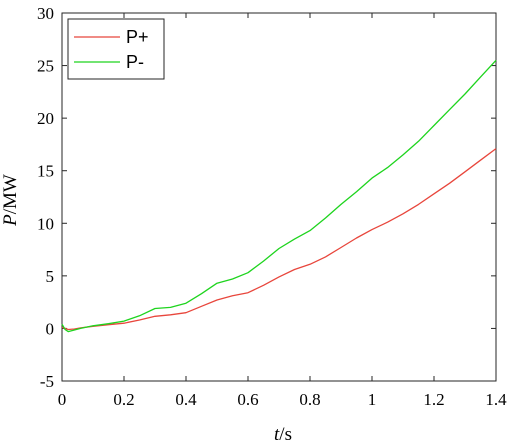 The height and width of the screenshot is (445, 512). What do you see at coordinates (123, 399) in the screenshot?
I see `x-tick-label: 0.2` at bounding box center [123, 399].